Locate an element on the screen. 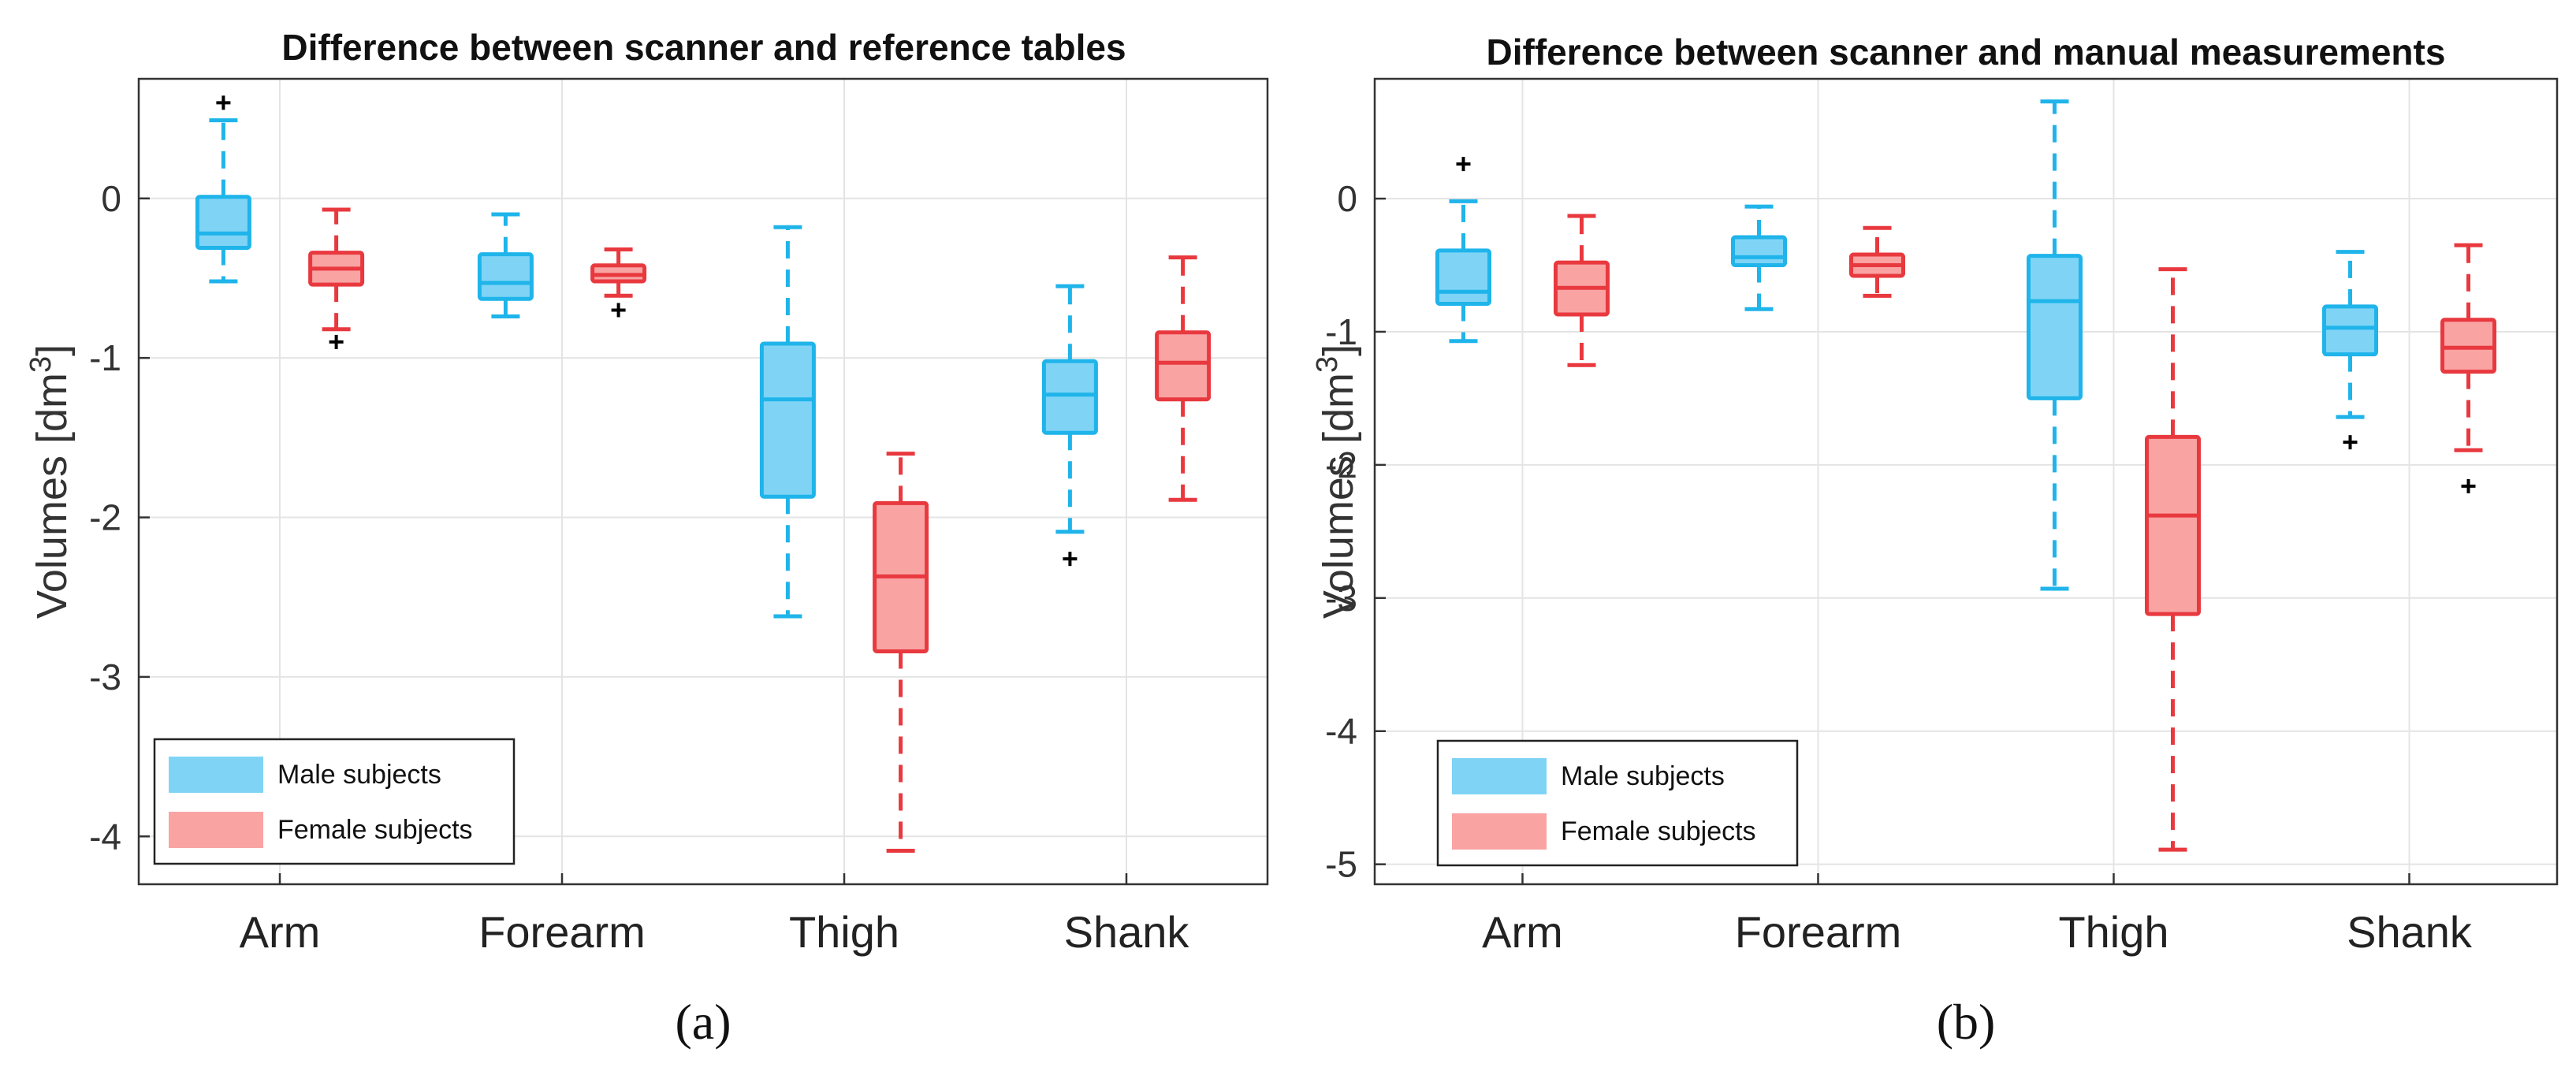 The height and width of the screenshot is (1086, 2576). y-tick-label: -5 is located at coordinates (1341, 864).